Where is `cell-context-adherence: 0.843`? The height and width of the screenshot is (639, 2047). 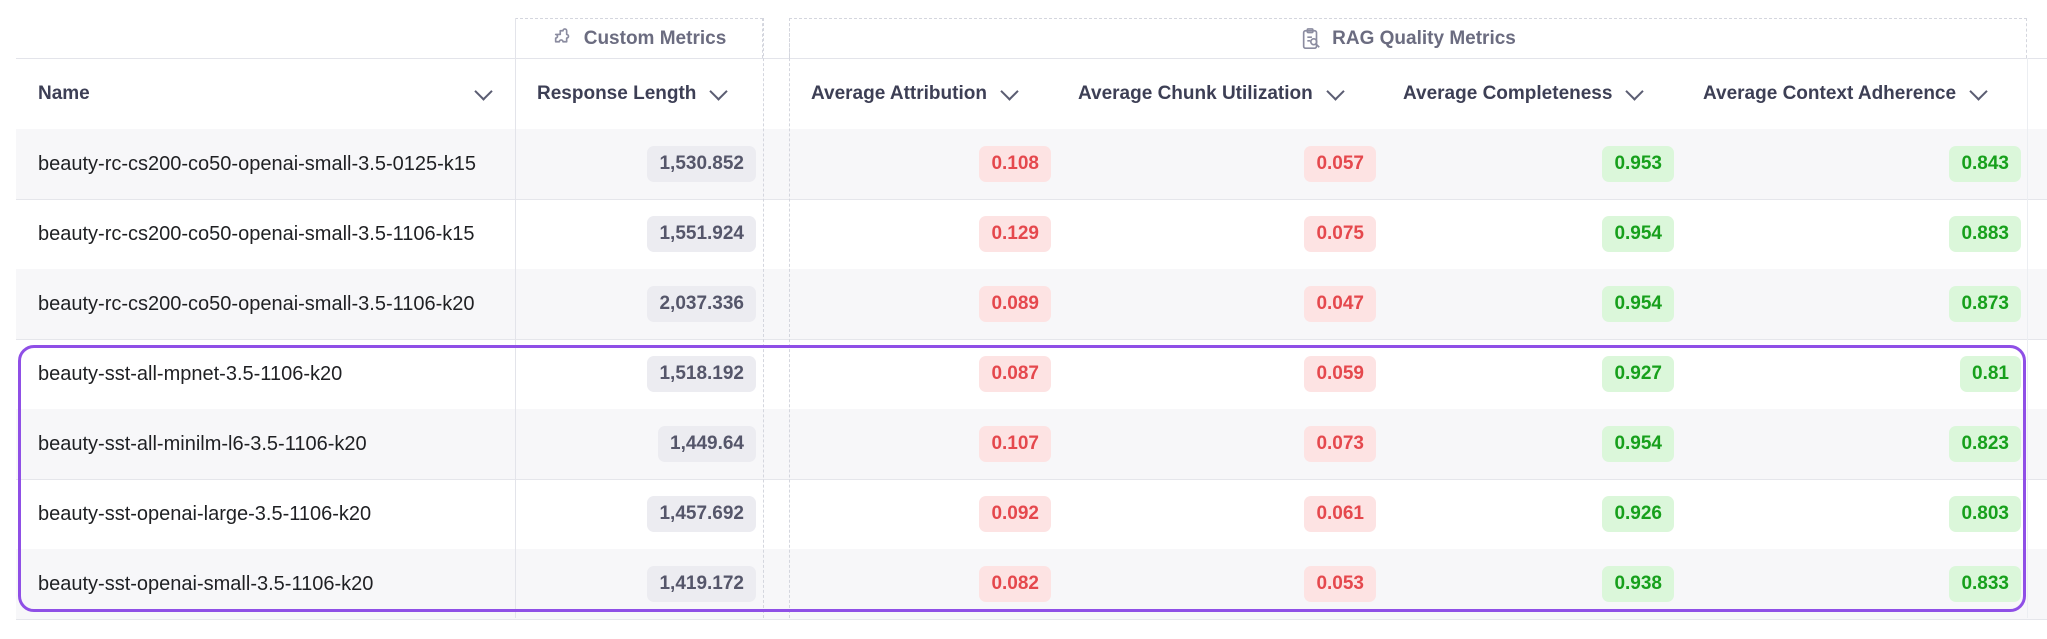 cell-context-adherence: 0.843 is located at coordinates (1985, 164).